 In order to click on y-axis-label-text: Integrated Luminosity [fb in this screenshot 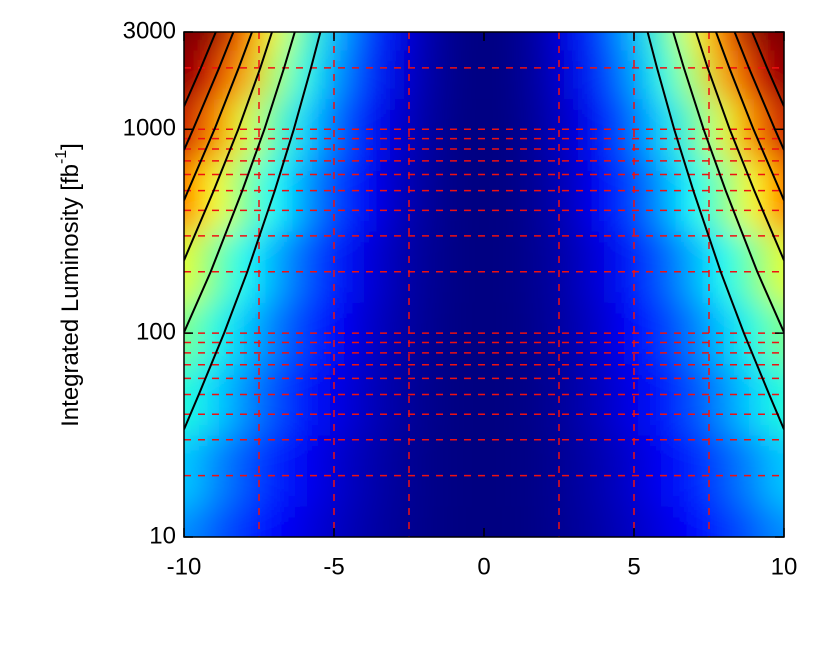, I will do `click(70, 295)`.